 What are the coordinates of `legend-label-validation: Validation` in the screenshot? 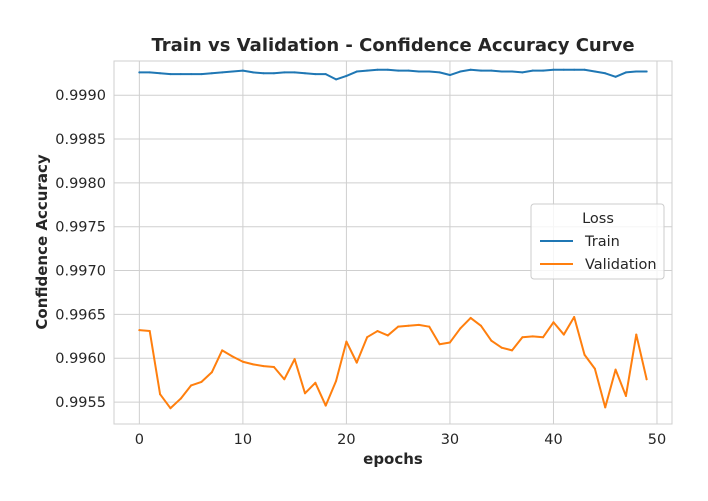 It's located at (621, 265).